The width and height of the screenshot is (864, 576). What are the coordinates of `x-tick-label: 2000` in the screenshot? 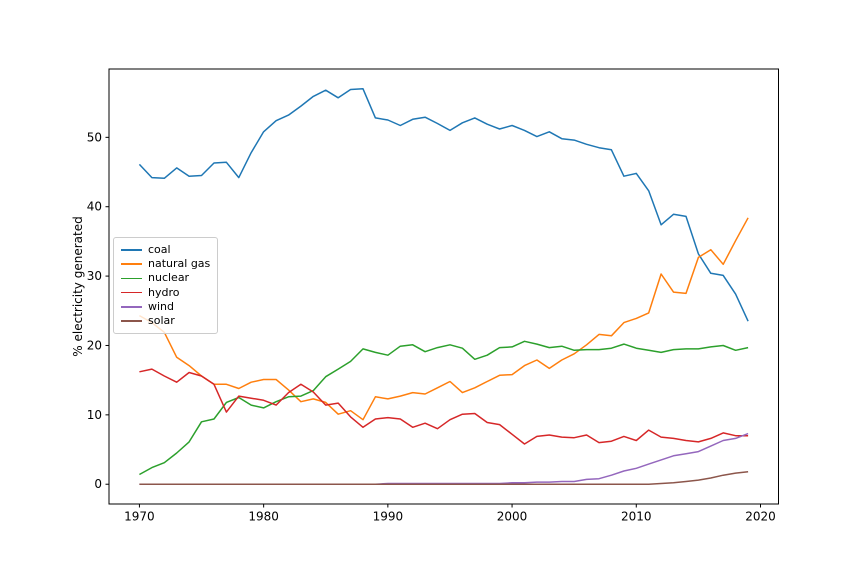 It's located at (512, 517).